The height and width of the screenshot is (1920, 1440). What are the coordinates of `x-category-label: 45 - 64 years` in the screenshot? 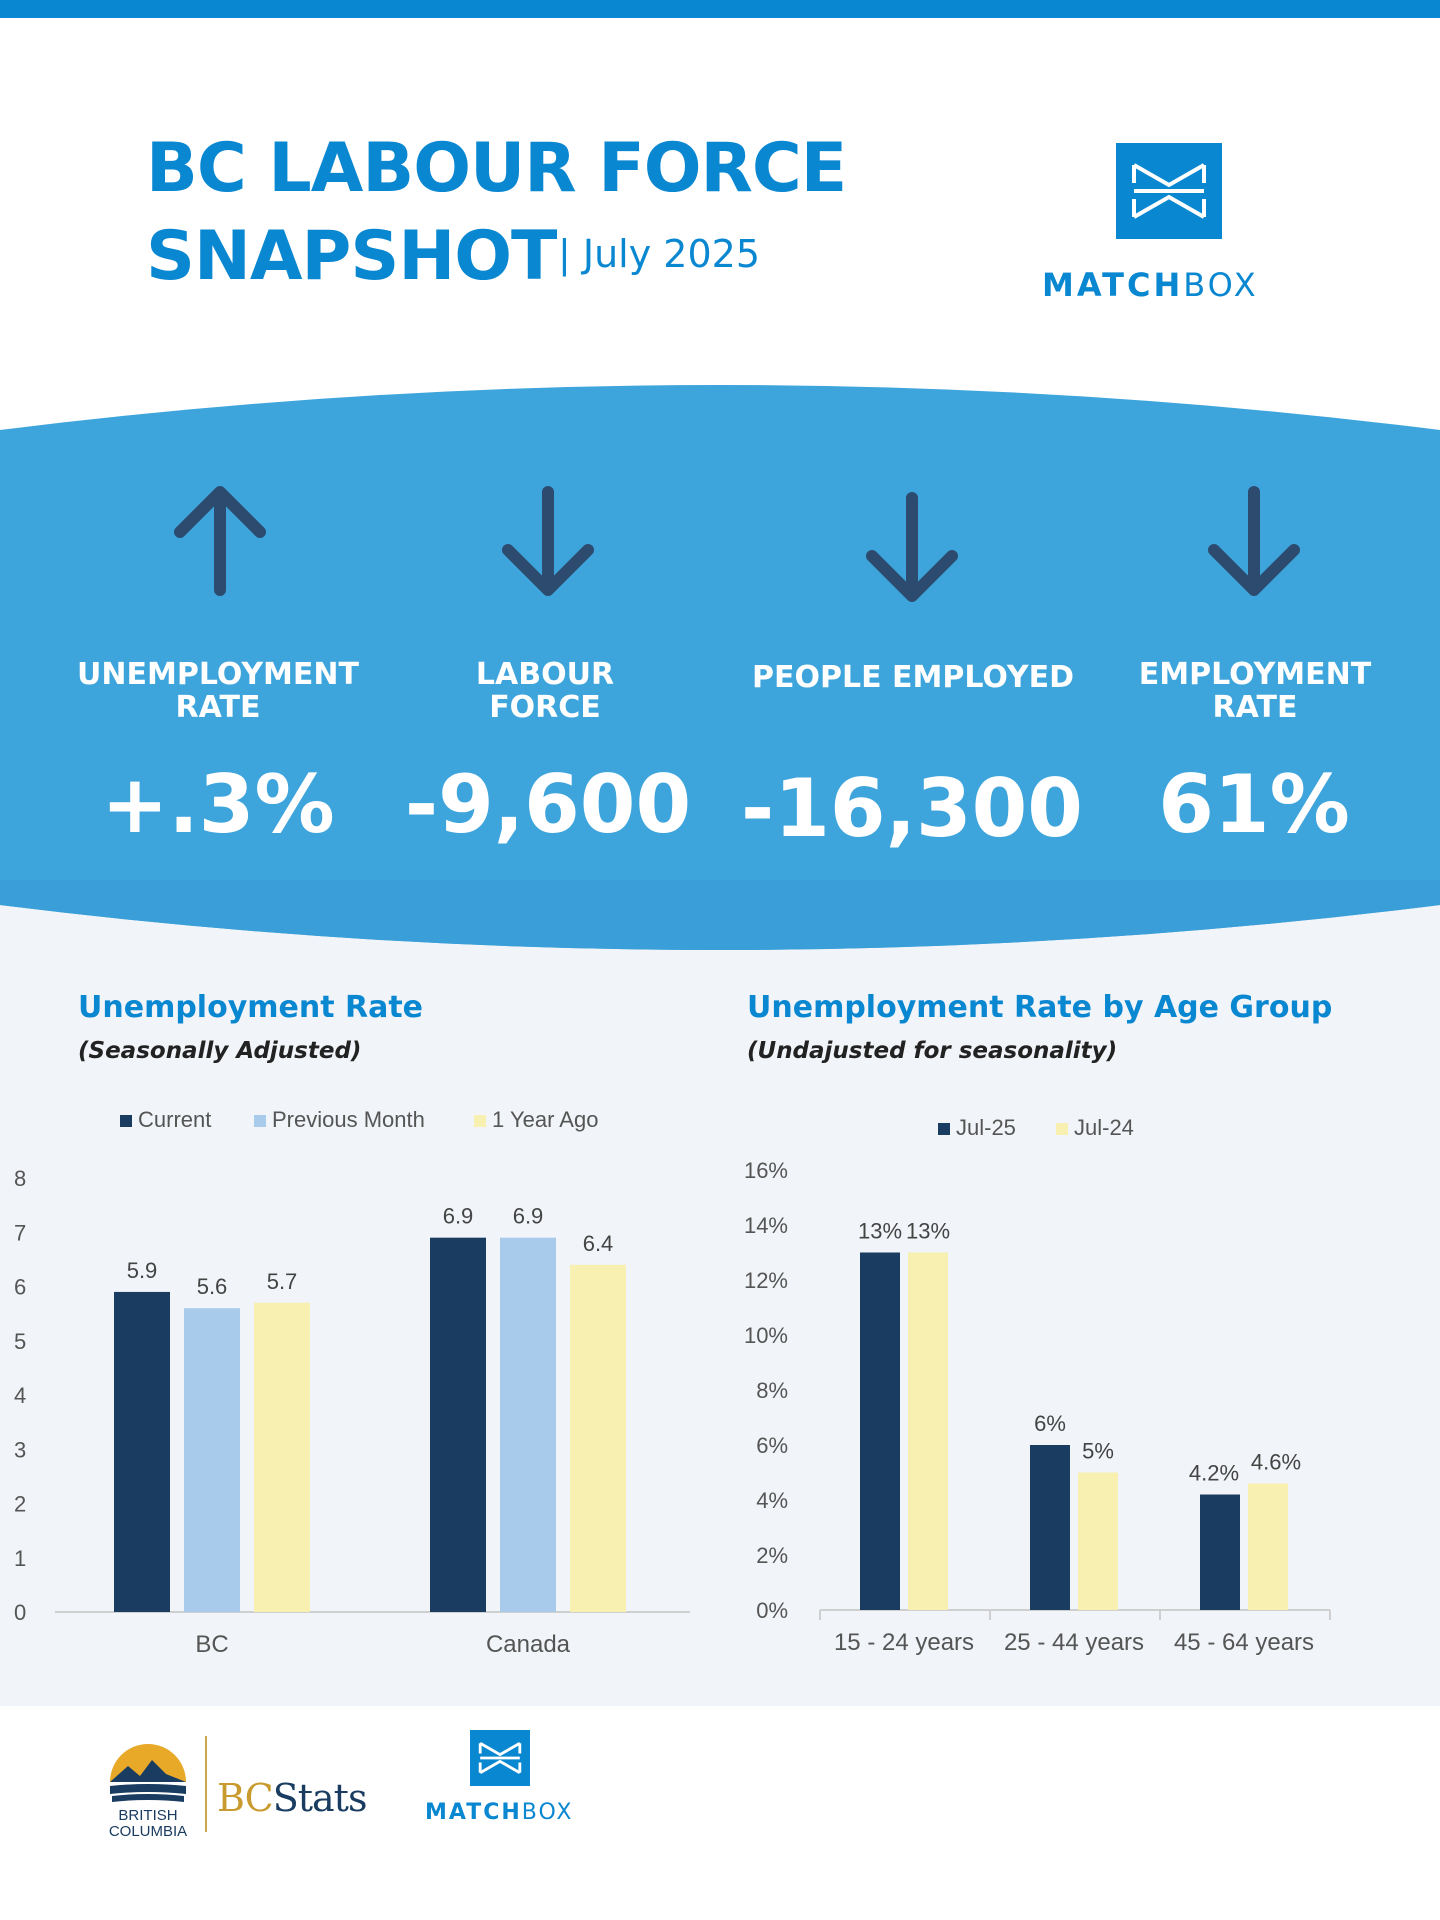 It's located at (1244, 1642).